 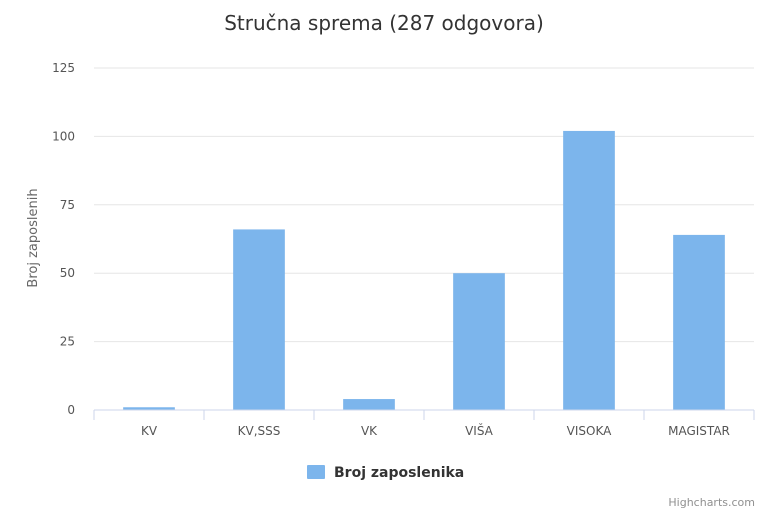 I want to click on x-tick-label: VK, so click(x=369, y=431).